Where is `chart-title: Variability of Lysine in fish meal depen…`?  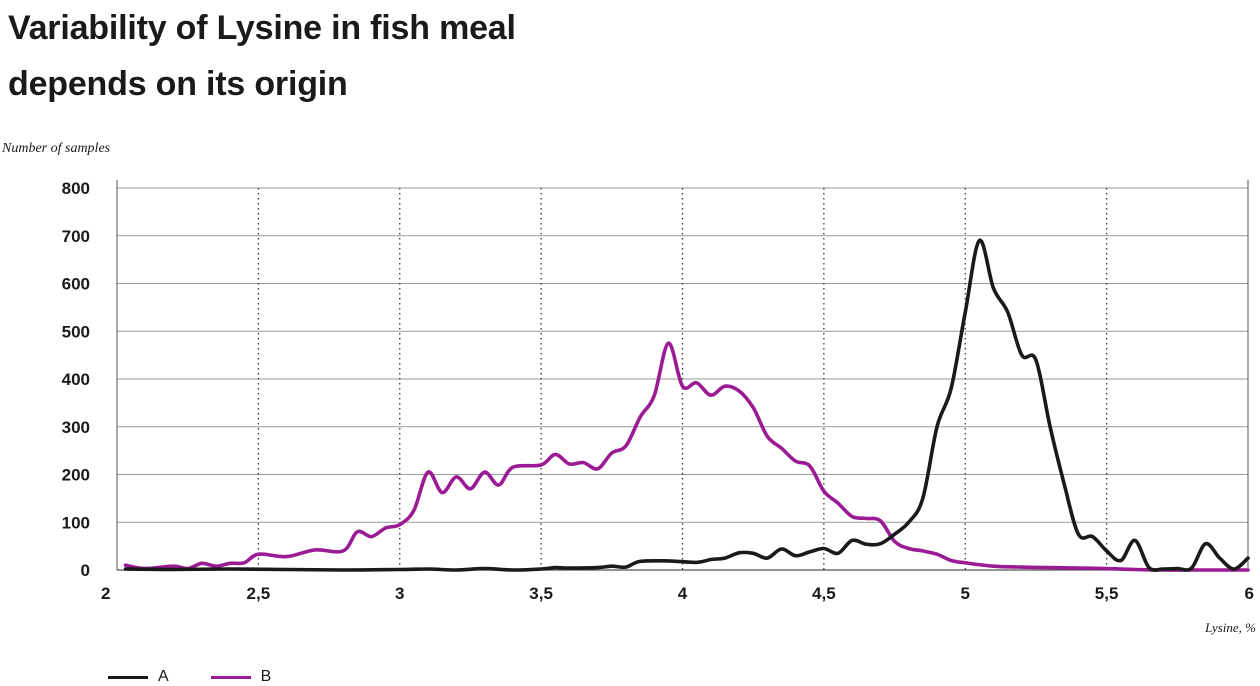
chart-title: Variability of Lysine in fish meal depen… is located at coordinates (262, 56).